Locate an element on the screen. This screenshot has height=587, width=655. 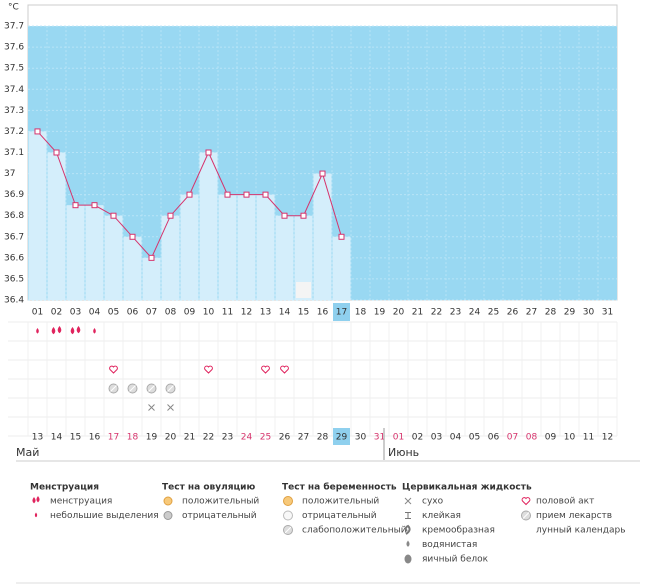
date-label: 30 is located at coordinates (361, 438).